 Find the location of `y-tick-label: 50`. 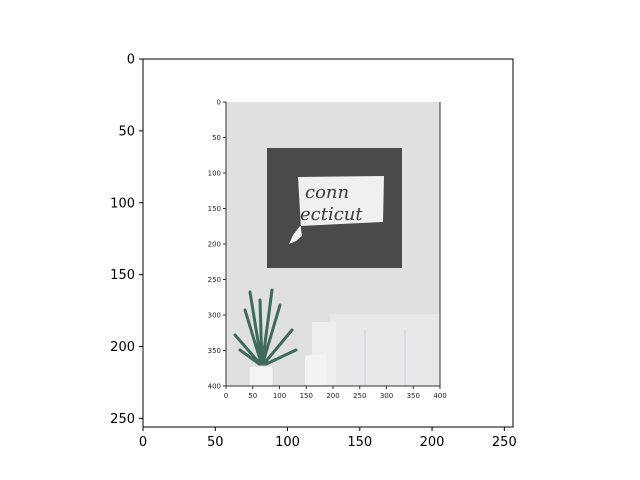

y-tick-label: 50 is located at coordinates (126, 131).